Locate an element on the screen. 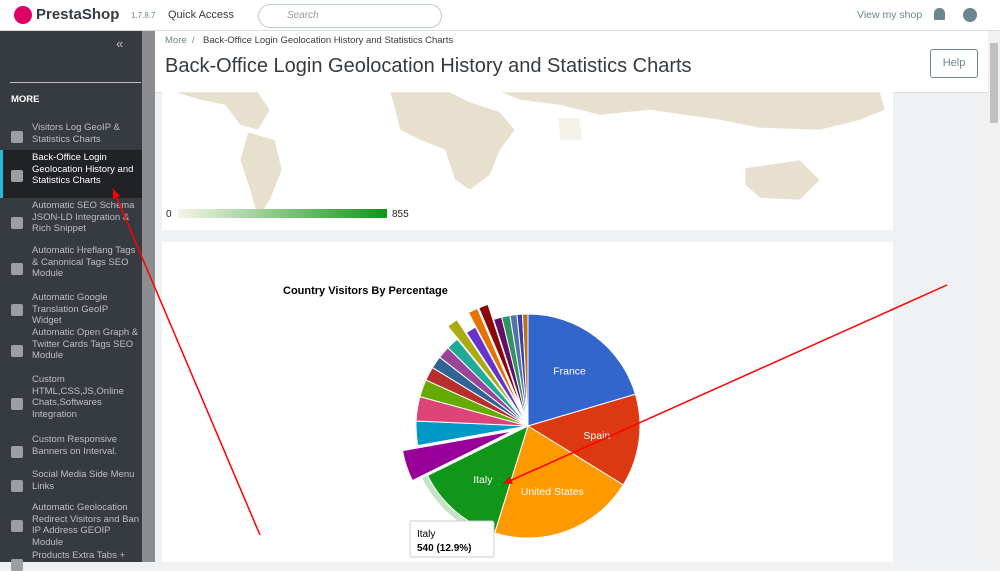  menu-item: Custom Responsive Banners on Interval. is located at coordinates (75, 445).